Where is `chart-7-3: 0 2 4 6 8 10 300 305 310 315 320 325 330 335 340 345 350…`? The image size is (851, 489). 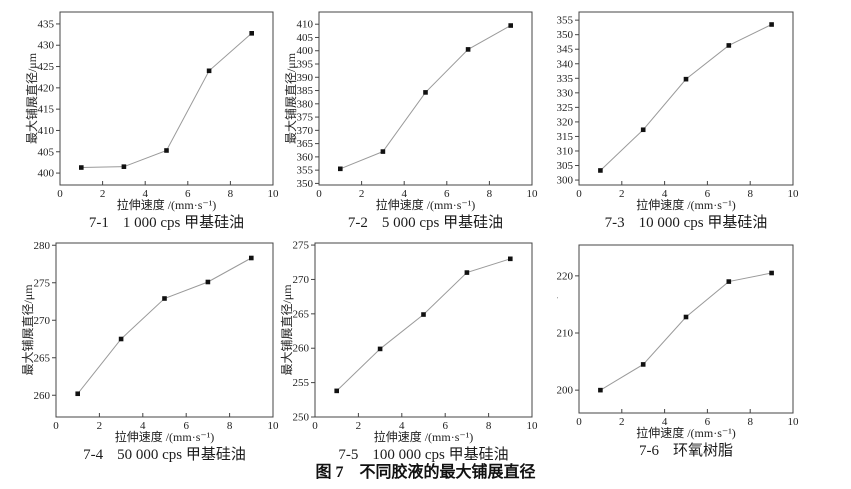 chart-7-3: 0 2 4 6 8 10 300 305 310 315 320 325 330 335 340 345 350… is located at coordinates (678, 111).